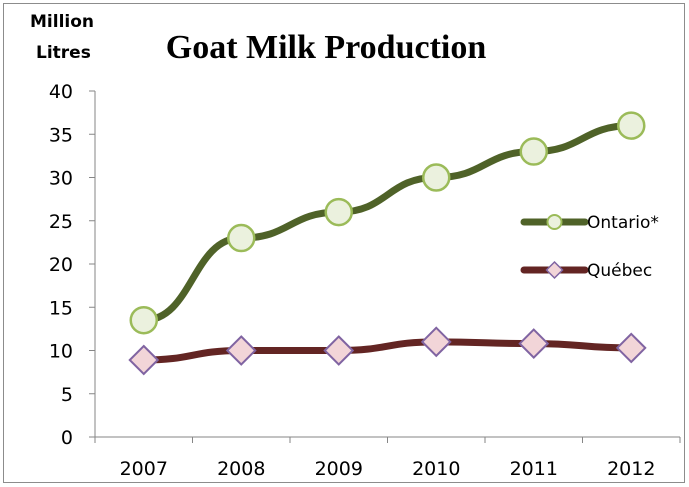 Image resolution: width=689 pixels, height=487 pixels. What do you see at coordinates (67, 395) in the screenshot?
I see `y-tick-label: 5` at bounding box center [67, 395].